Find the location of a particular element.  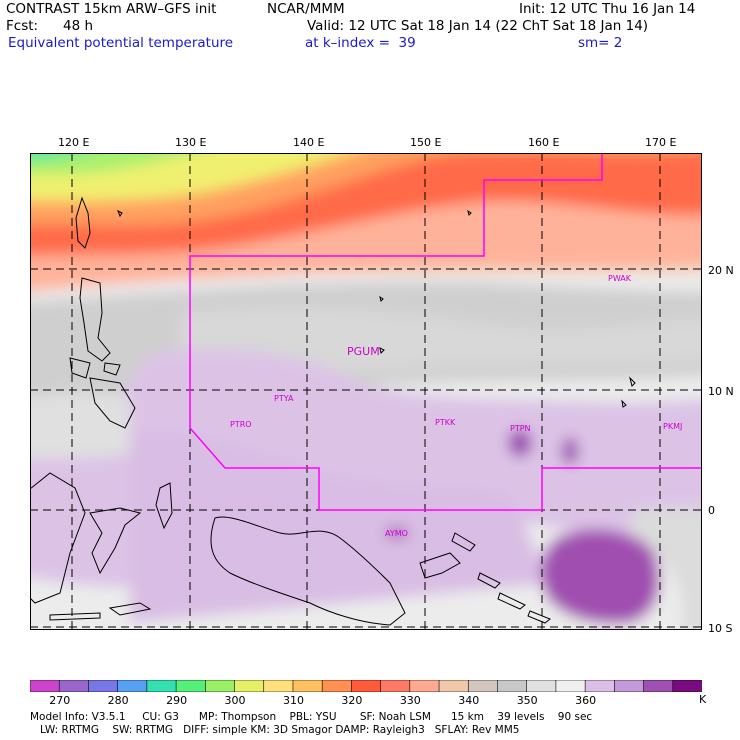

lon-tick-label: 160 E is located at coordinates (544, 142).